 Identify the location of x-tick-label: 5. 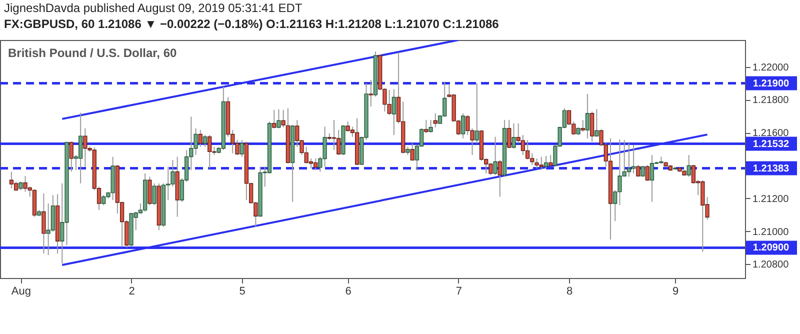
(242, 292).